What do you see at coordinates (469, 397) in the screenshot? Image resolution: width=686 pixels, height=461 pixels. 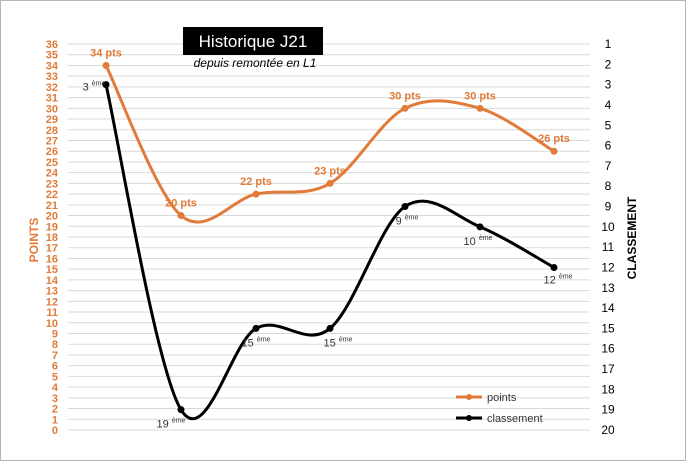 I see `legend-points-marker` at bounding box center [469, 397].